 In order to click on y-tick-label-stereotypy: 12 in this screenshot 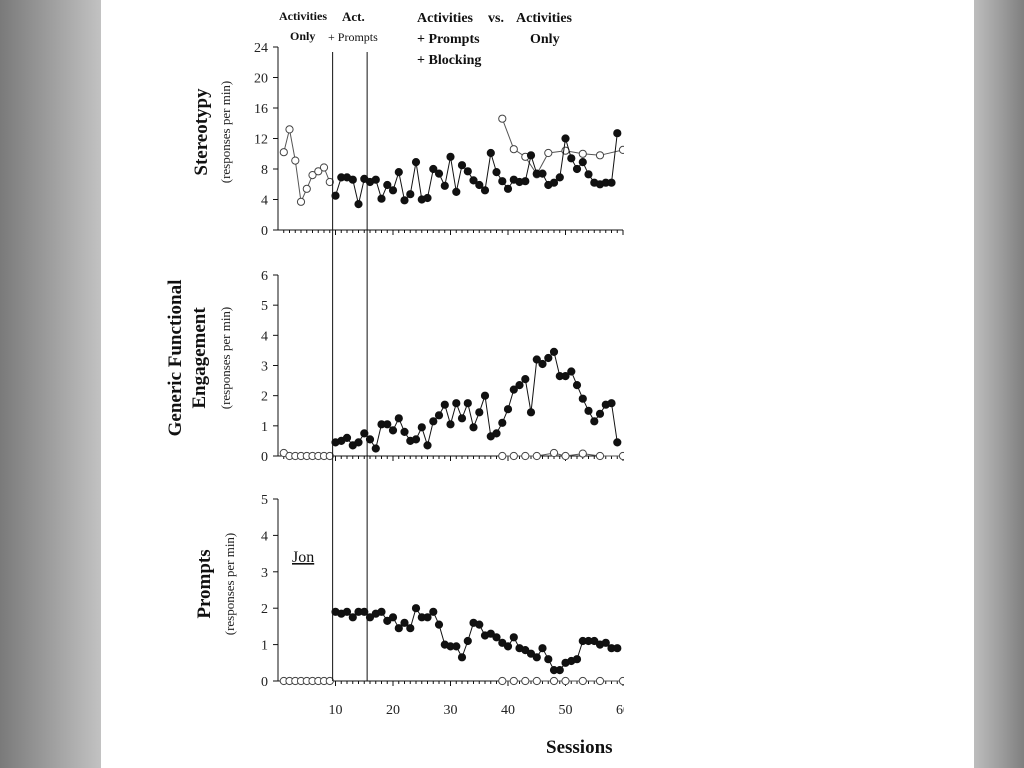, I will do `click(261, 140)`.